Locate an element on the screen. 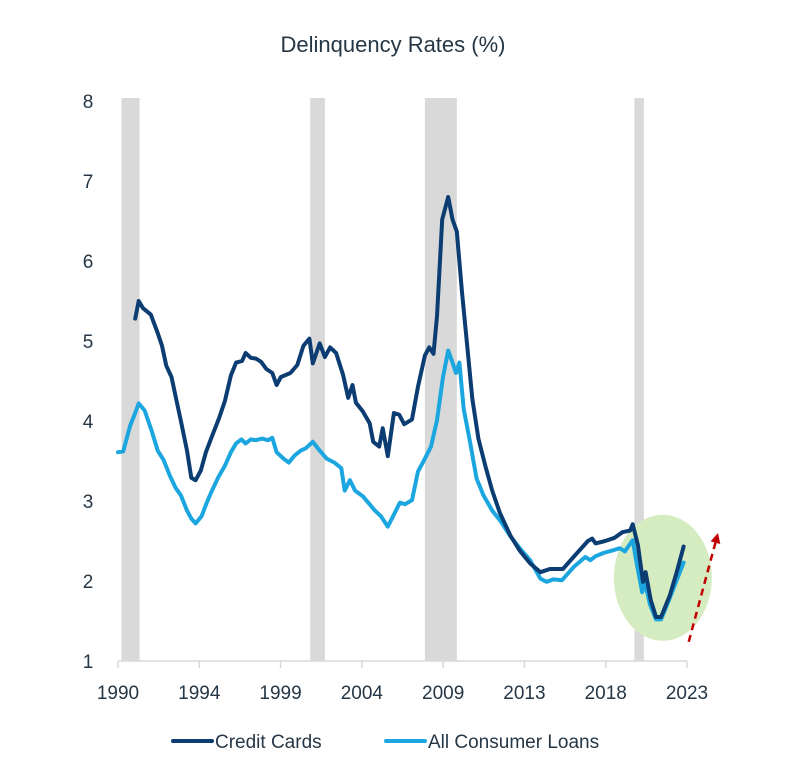  x-tick-label: 1994 is located at coordinates (199, 693).